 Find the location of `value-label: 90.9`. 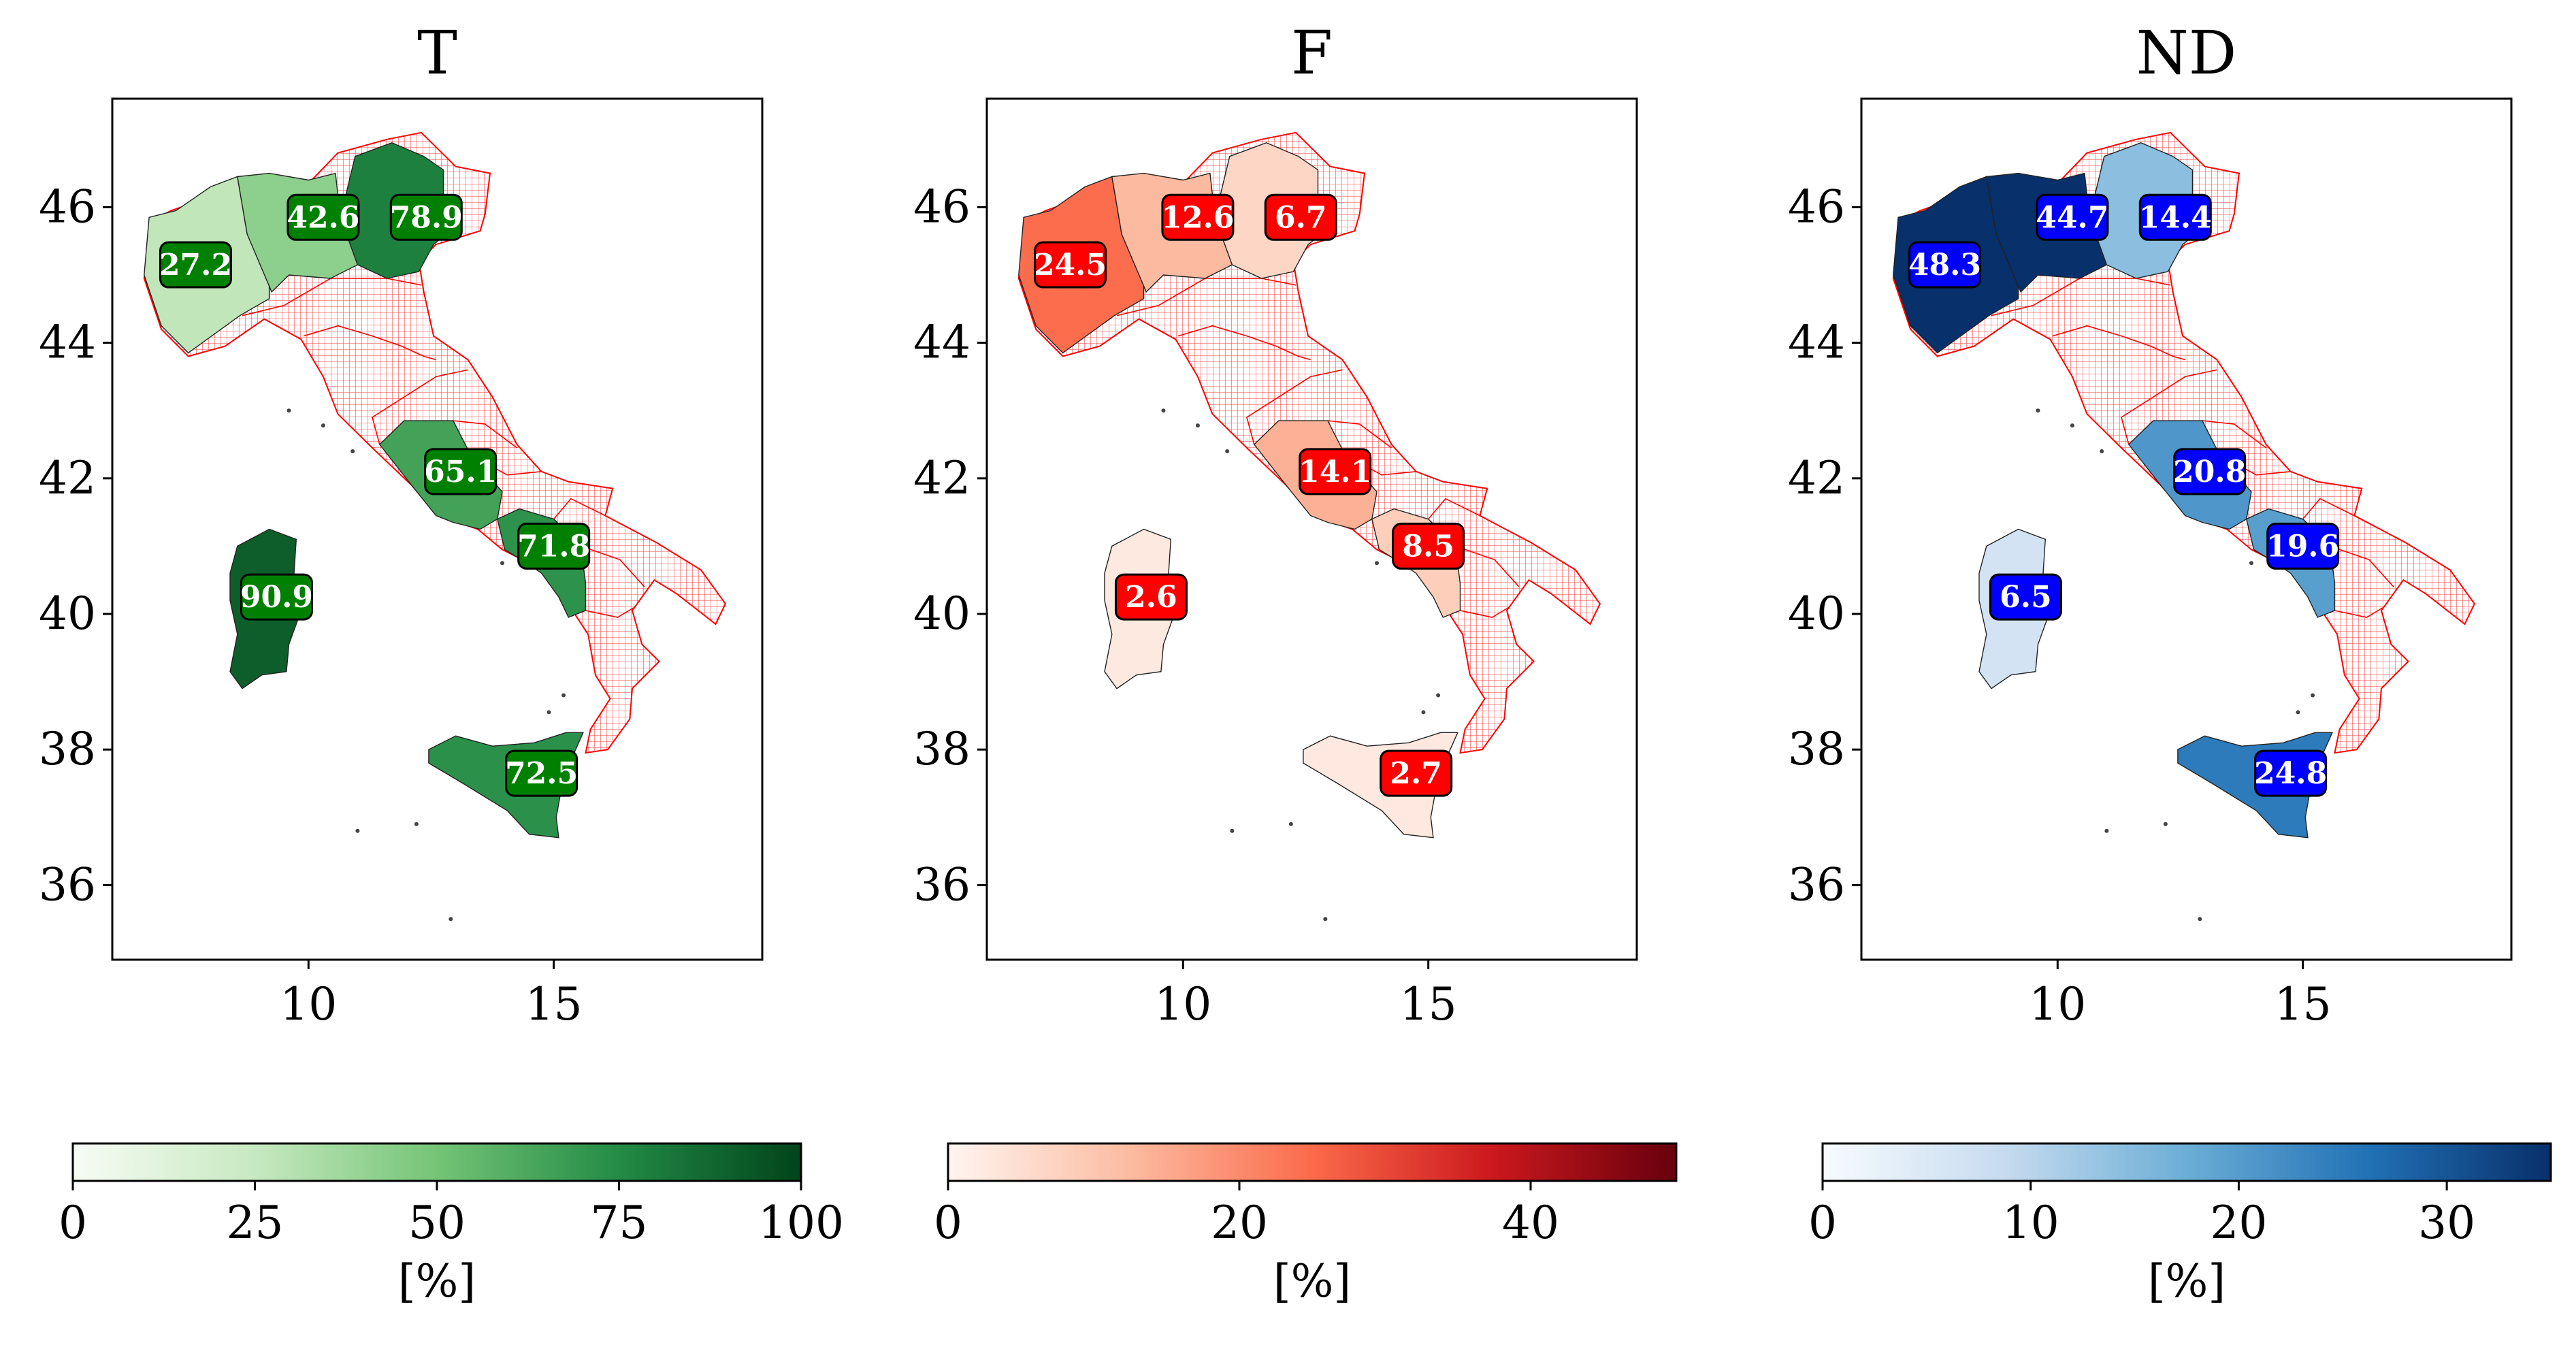

value-label: 90.9 is located at coordinates (276, 597).